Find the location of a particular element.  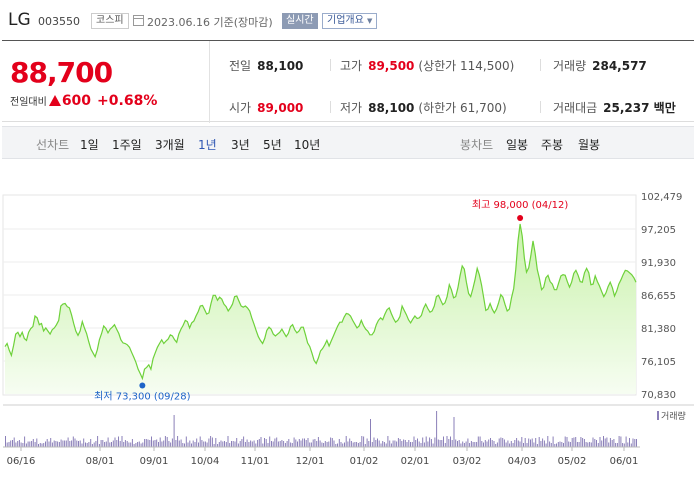

company-info-dropdown: 기업개요 ▼ is located at coordinates (350, 21).